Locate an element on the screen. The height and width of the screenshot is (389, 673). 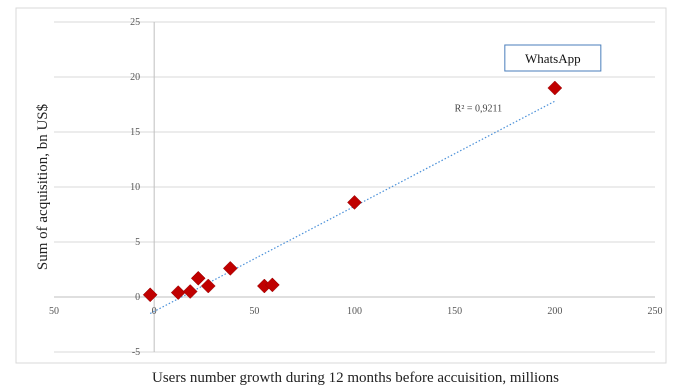
y-tick-label: 15 is located at coordinates (135, 132).